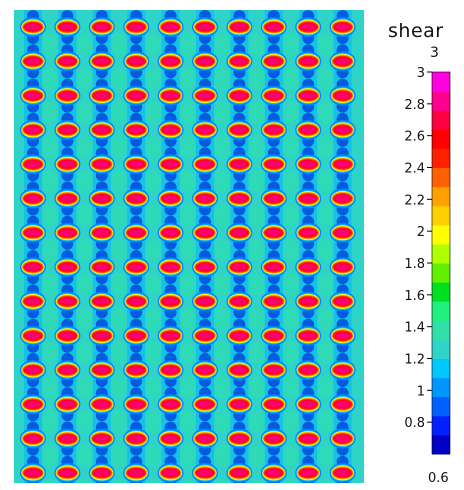  I want to click on colorbar-tick-label: 1.6, so click(414, 296).